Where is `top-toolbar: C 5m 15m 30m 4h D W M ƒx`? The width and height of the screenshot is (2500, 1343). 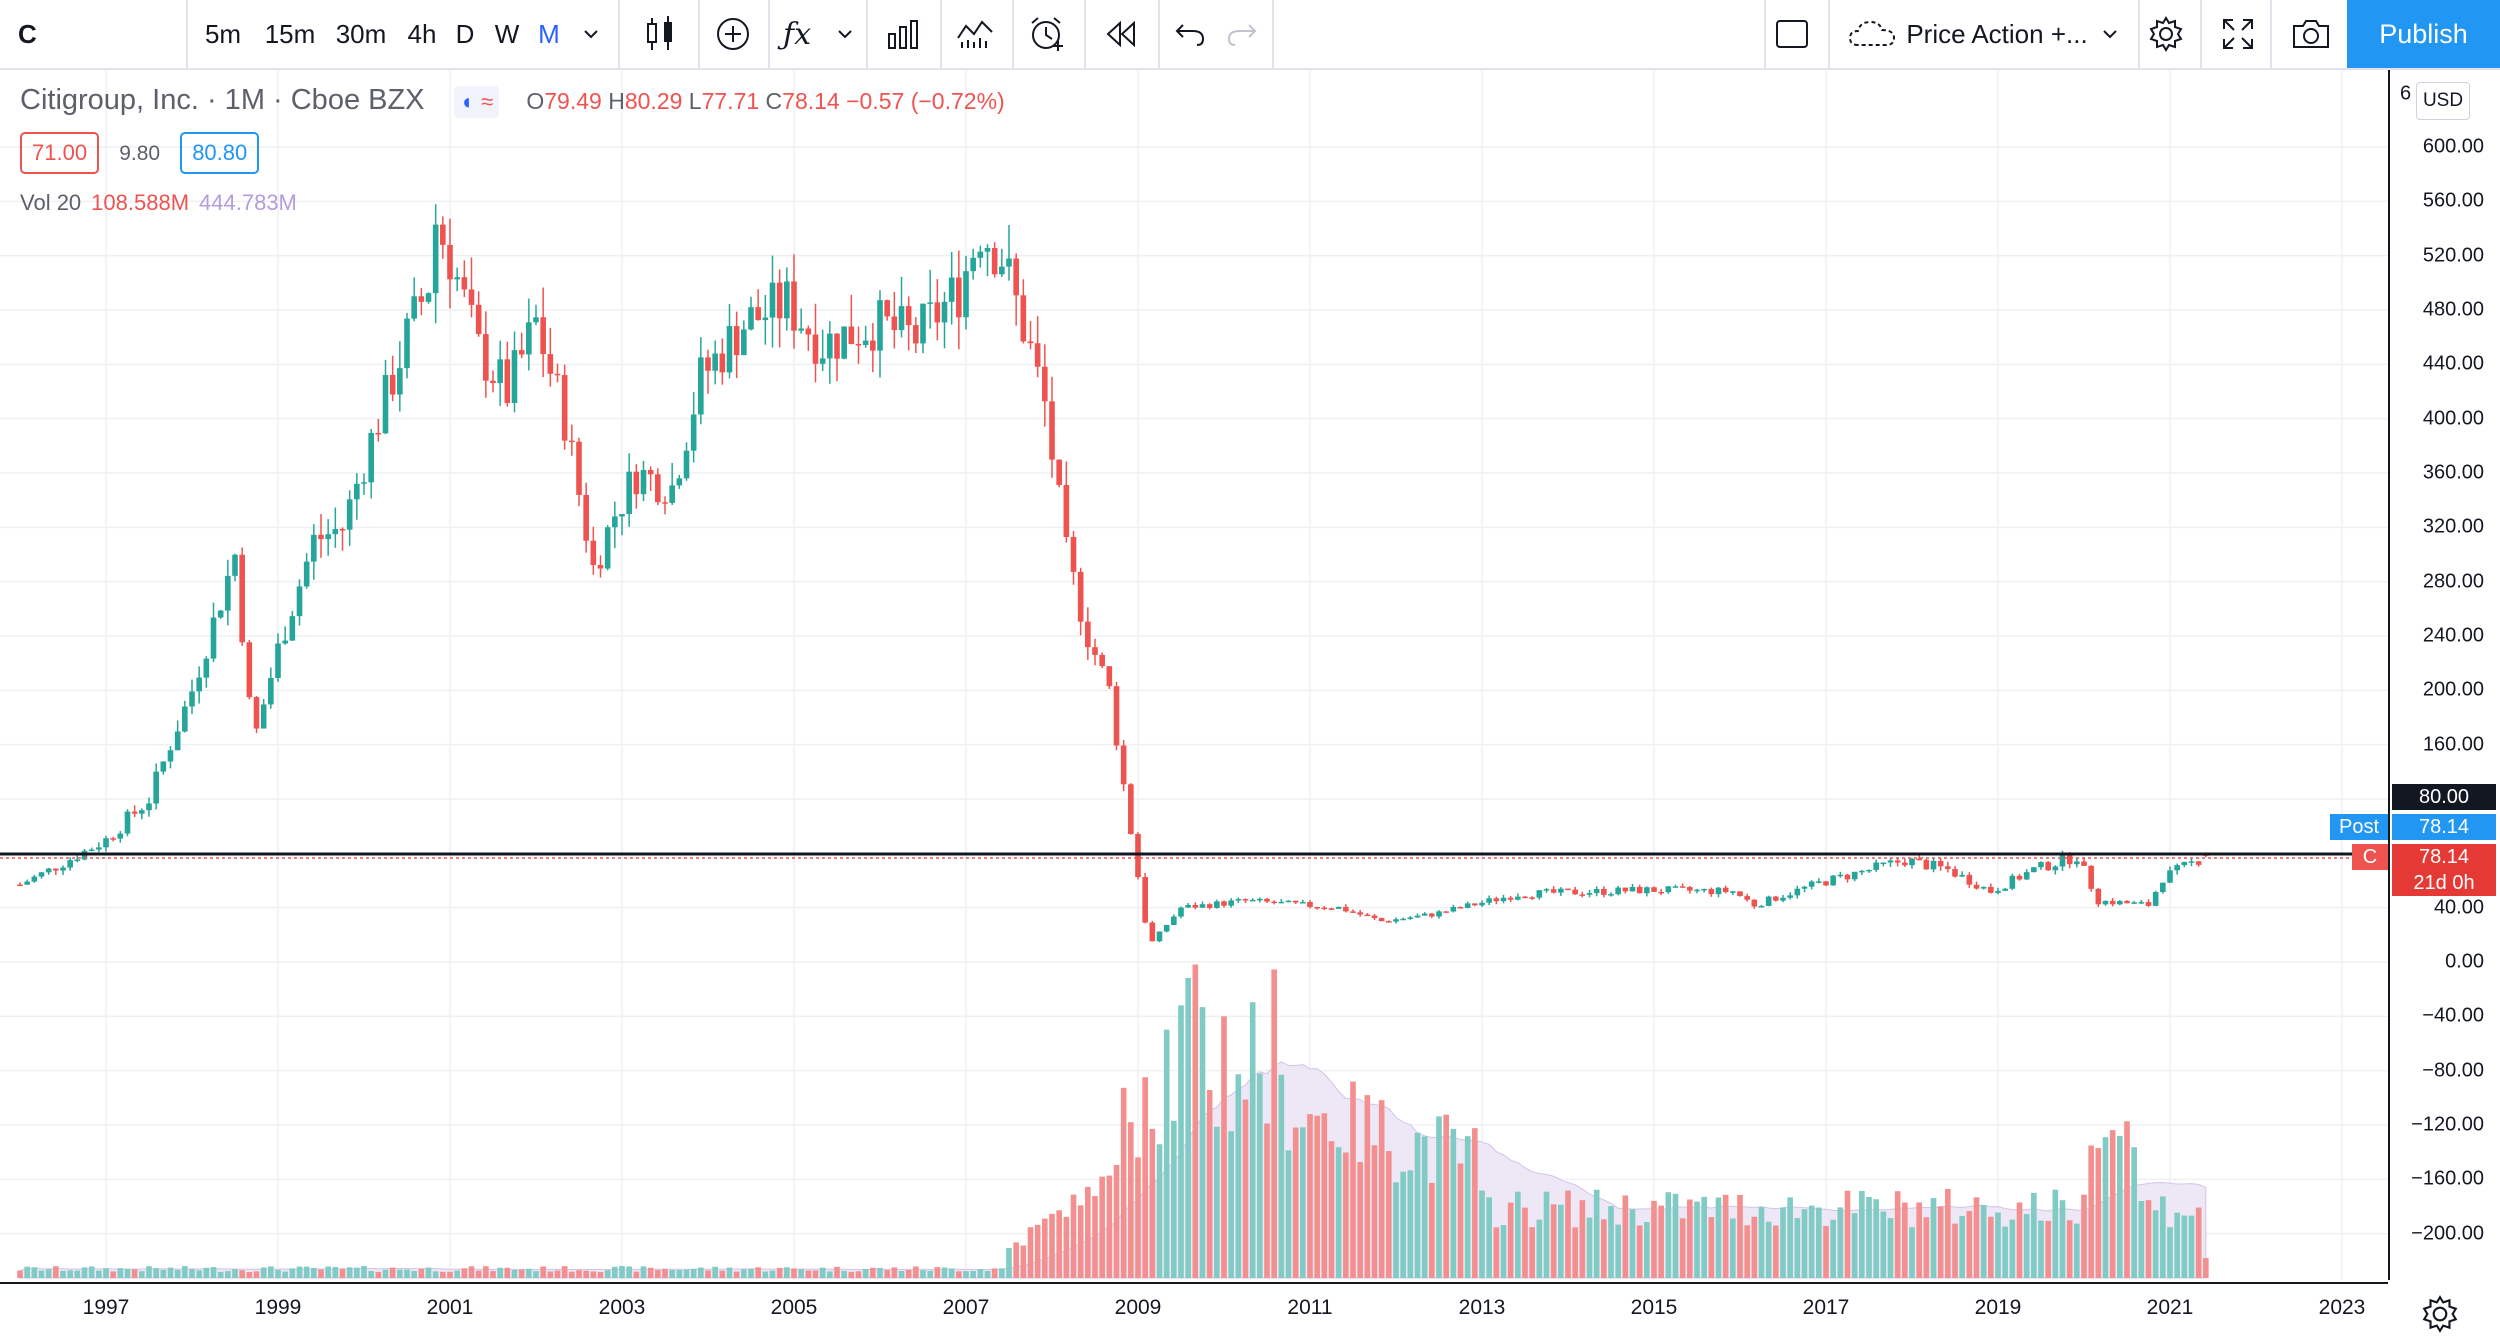
top-toolbar: C 5m 15m 30m 4h D W M ƒx is located at coordinates (1250, 35).